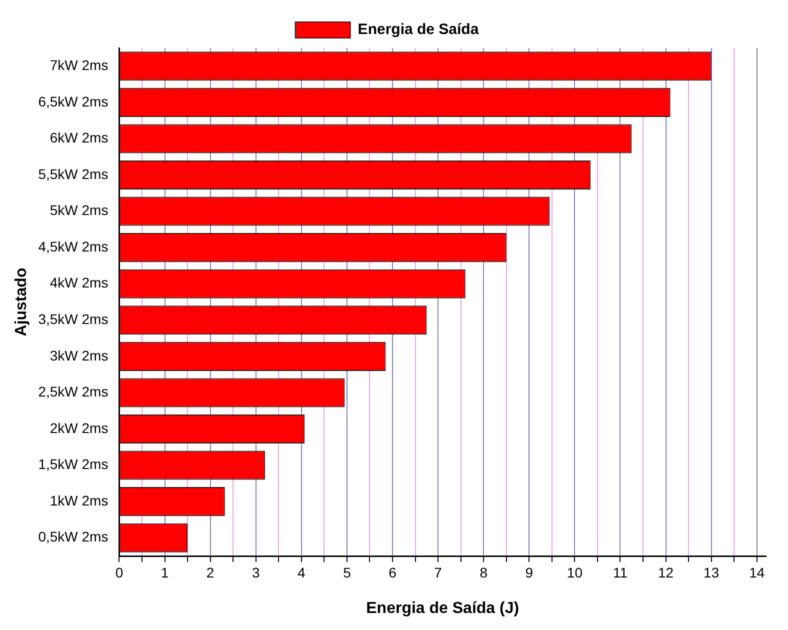 Image resolution: width=788 pixels, height=630 pixels. I want to click on x-tick-label: 5, so click(347, 572).